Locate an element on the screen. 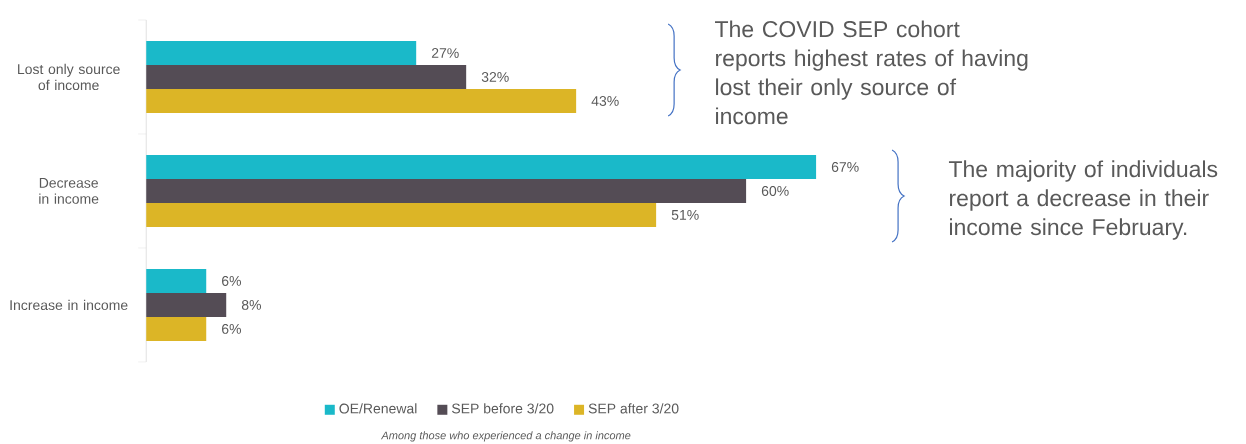  data-label: 60% is located at coordinates (775, 191).